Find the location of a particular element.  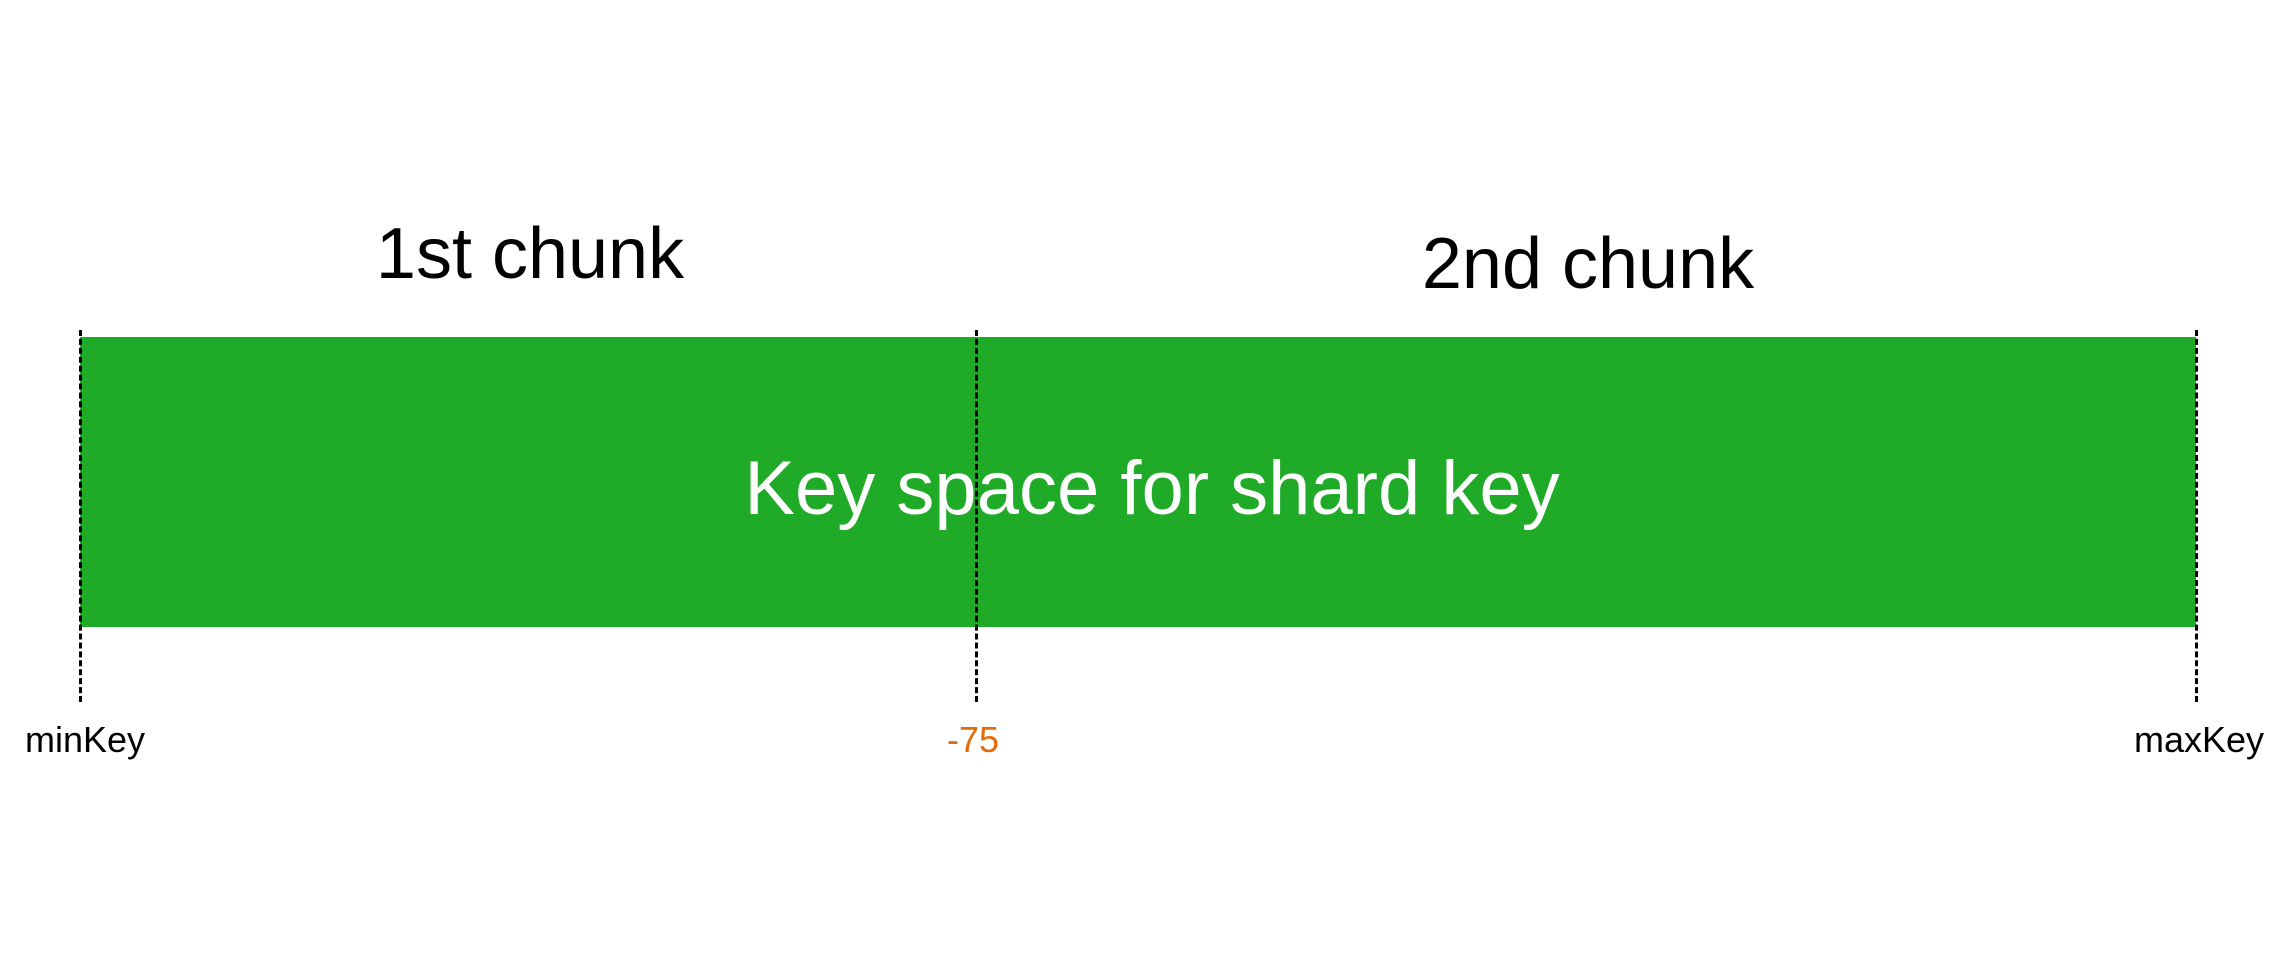

min-key-label: minKey is located at coordinates (85, 739).